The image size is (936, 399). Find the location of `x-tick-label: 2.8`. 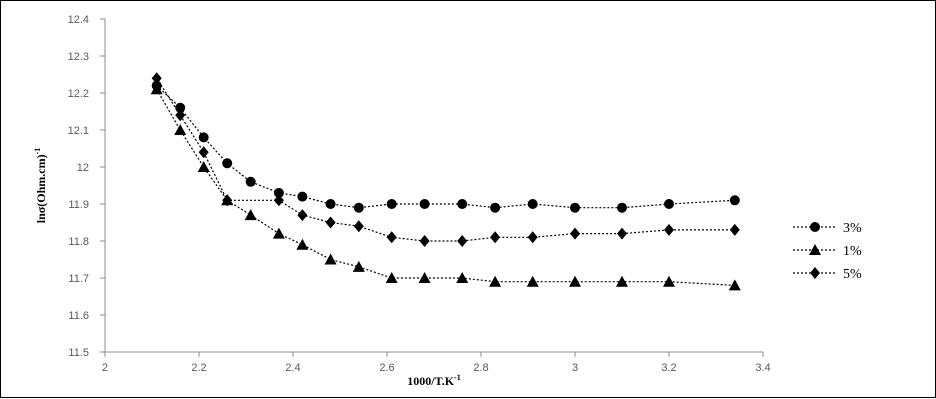

x-tick-label: 2.8 is located at coordinates (480, 368).